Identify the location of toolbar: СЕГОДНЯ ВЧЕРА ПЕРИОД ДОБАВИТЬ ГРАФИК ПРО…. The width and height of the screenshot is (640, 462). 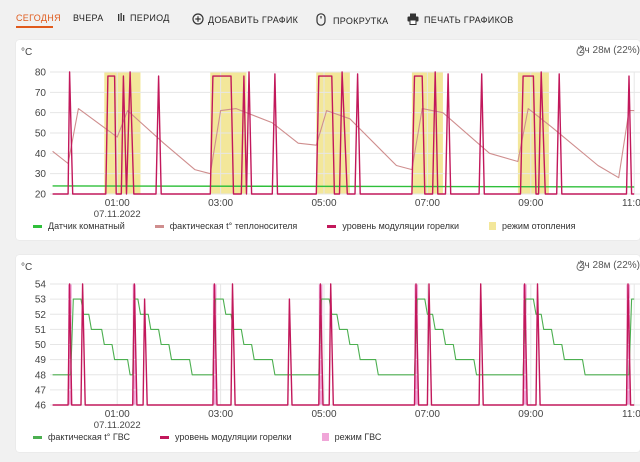
(320, 19).